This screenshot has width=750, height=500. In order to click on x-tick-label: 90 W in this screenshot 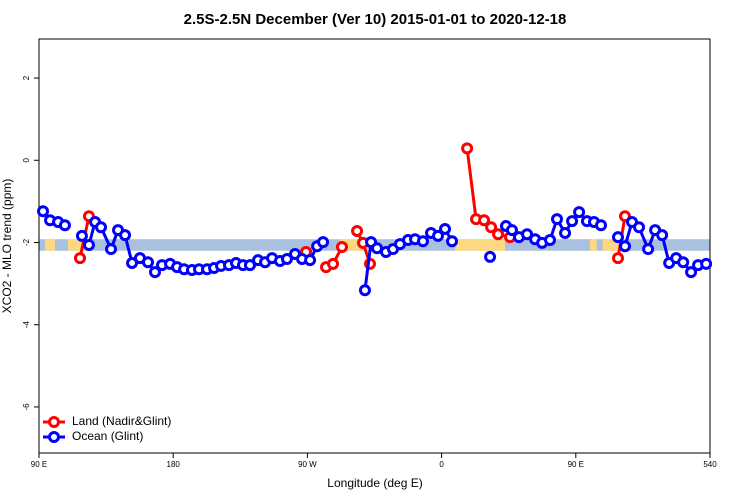, I will do `click(307, 464)`.